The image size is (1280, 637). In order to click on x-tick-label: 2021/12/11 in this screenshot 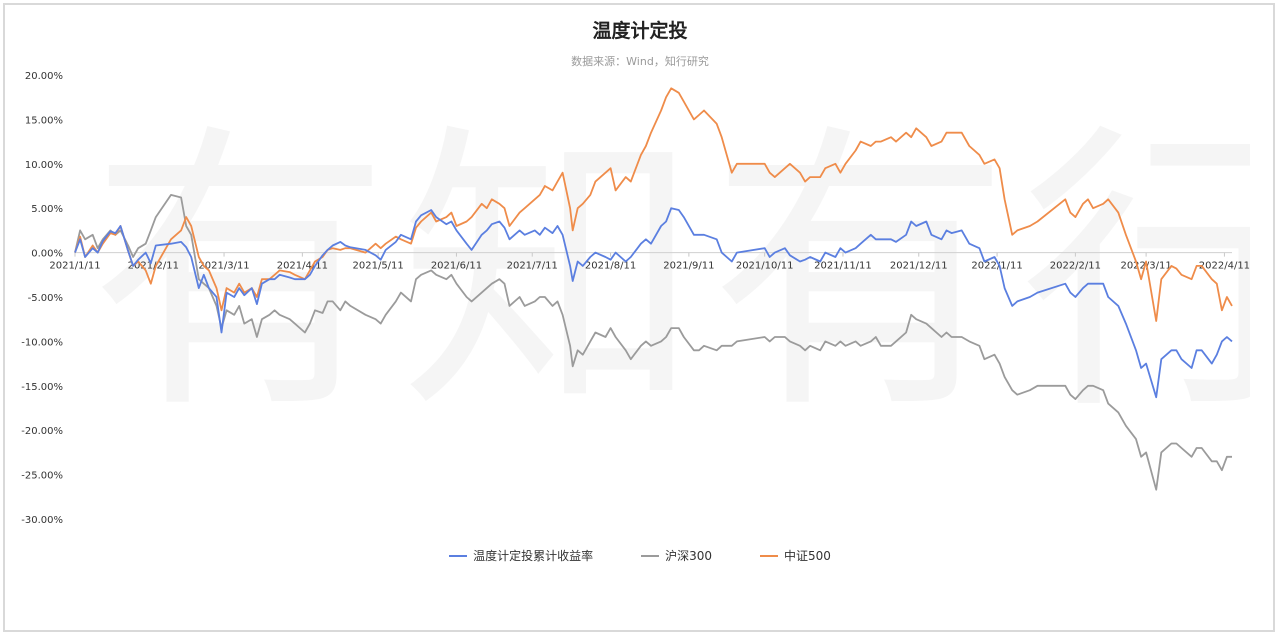, I will do `click(919, 266)`.